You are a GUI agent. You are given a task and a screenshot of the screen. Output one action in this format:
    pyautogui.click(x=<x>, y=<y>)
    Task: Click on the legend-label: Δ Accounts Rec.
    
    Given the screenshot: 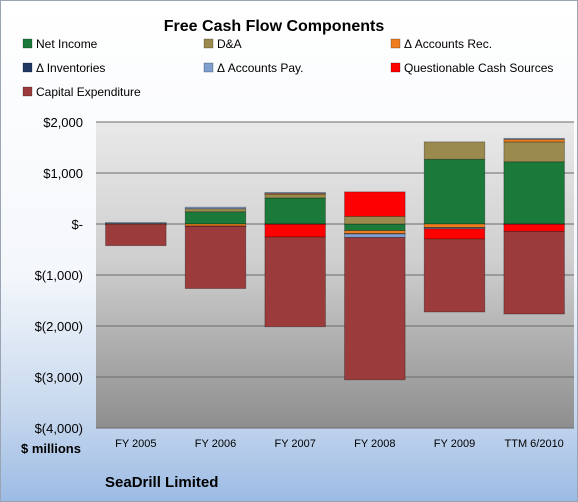 What is the action you would take?
    pyautogui.click(x=448, y=44)
    